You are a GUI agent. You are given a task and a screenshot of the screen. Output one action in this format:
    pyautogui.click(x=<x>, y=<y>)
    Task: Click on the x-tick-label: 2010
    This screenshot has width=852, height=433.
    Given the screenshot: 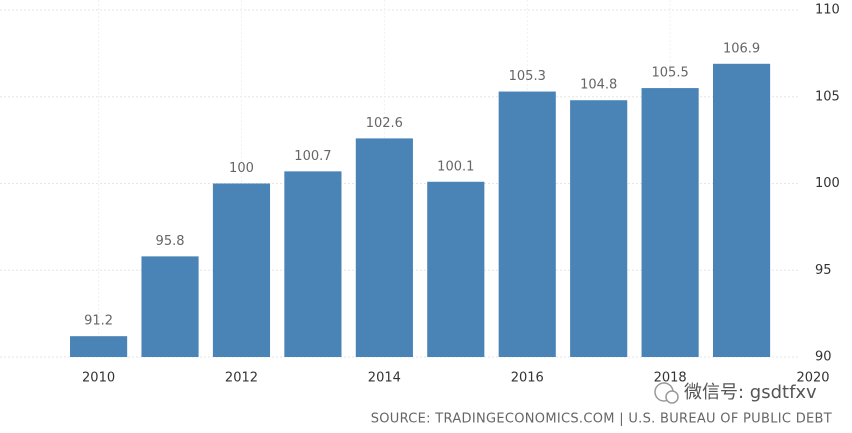 What is the action you would take?
    pyautogui.click(x=98, y=378)
    